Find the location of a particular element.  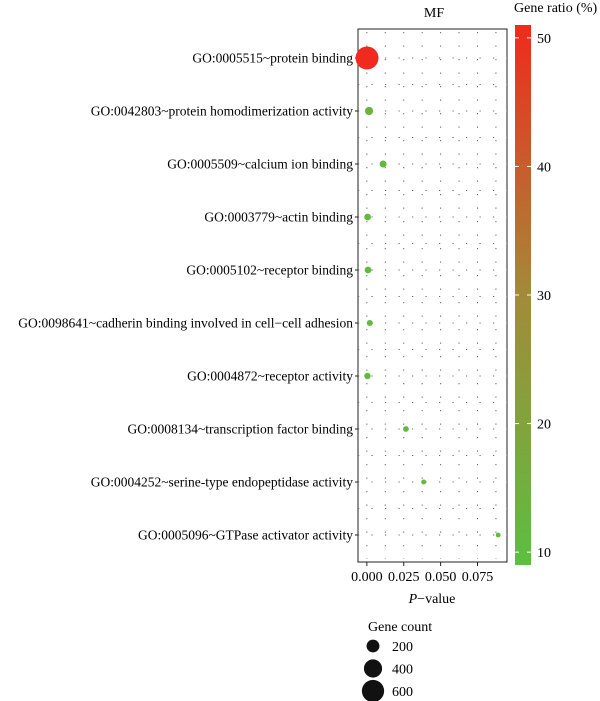

color-tick-label: 10 is located at coordinates (544, 553).